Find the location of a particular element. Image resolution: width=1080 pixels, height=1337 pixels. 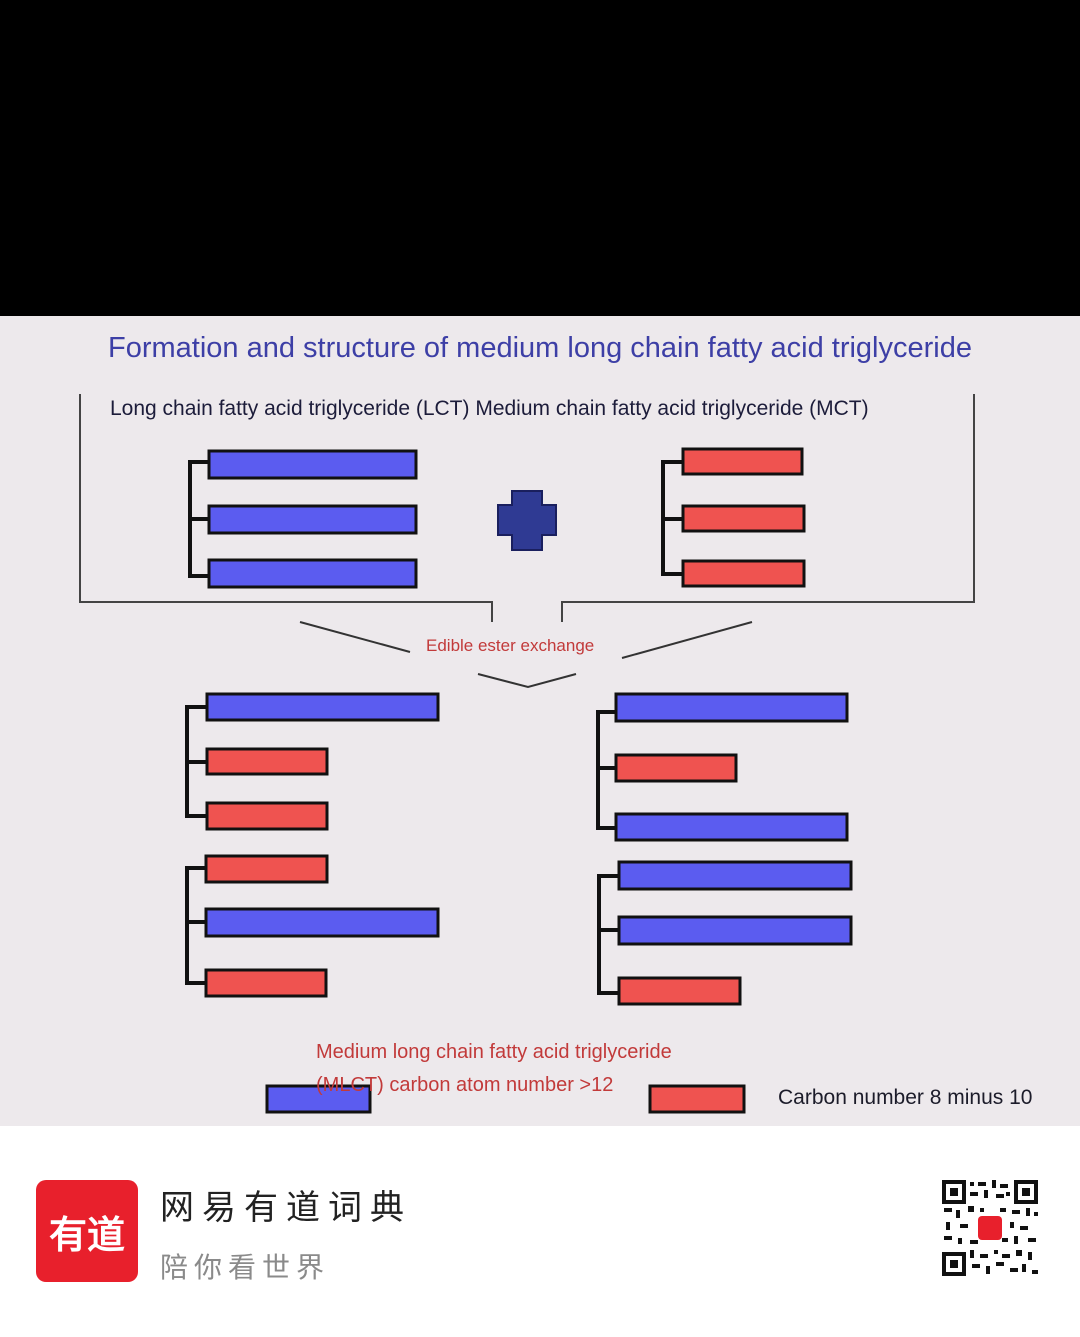

legend-long-chain-swatch is located at coordinates (318, 1099).